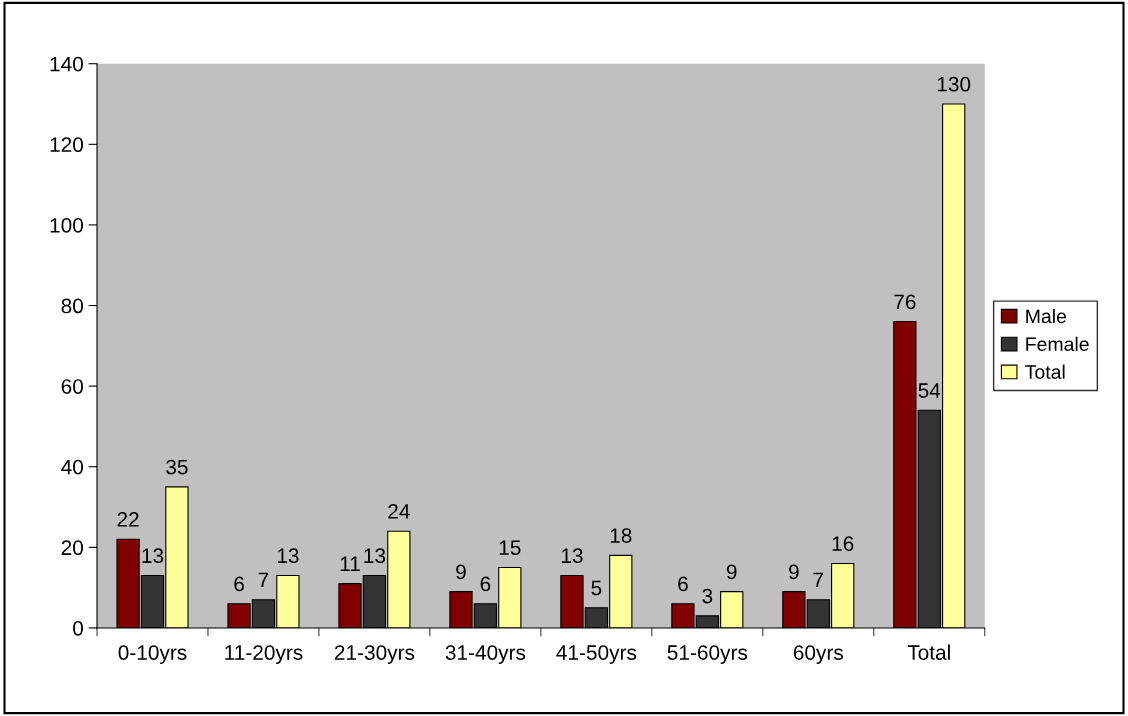 The height and width of the screenshot is (716, 1128). Describe the element at coordinates (350, 563) in the screenshot. I see `data-label: 11` at that location.